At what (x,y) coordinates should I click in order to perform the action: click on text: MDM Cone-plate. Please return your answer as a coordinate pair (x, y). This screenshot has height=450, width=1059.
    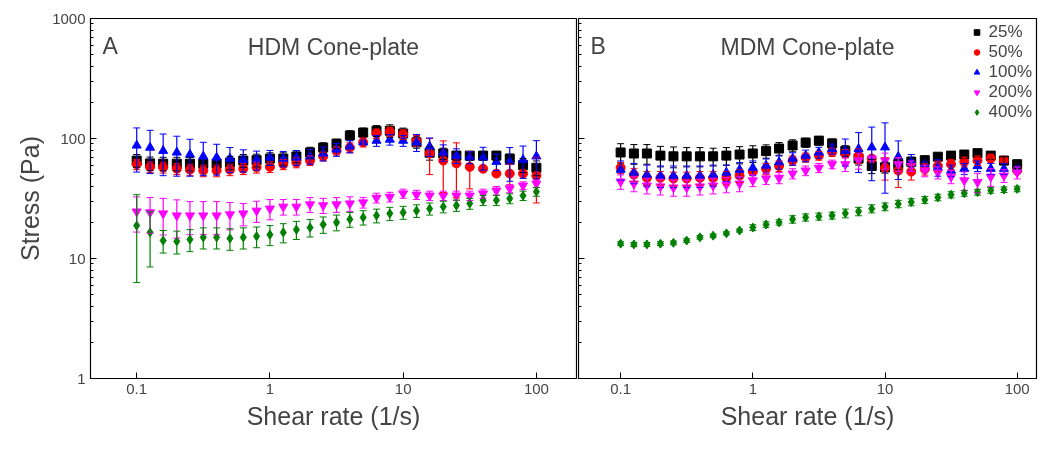
    Looking at the image, I should click on (807, 46).